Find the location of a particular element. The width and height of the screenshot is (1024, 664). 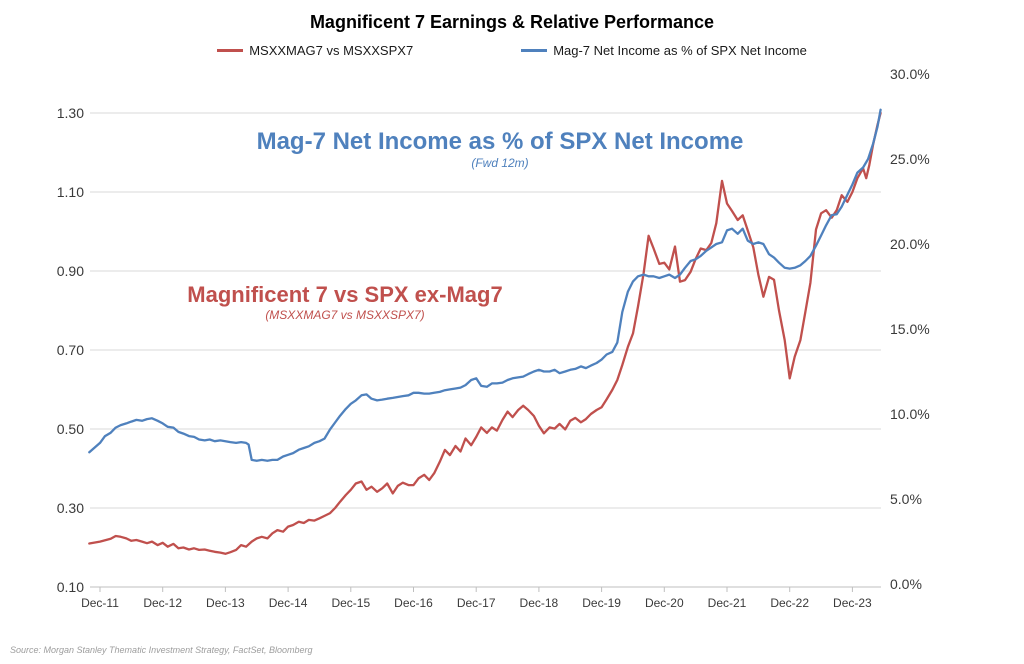

x-axis-label: Dec-21 is located at coordinates (727, 603).